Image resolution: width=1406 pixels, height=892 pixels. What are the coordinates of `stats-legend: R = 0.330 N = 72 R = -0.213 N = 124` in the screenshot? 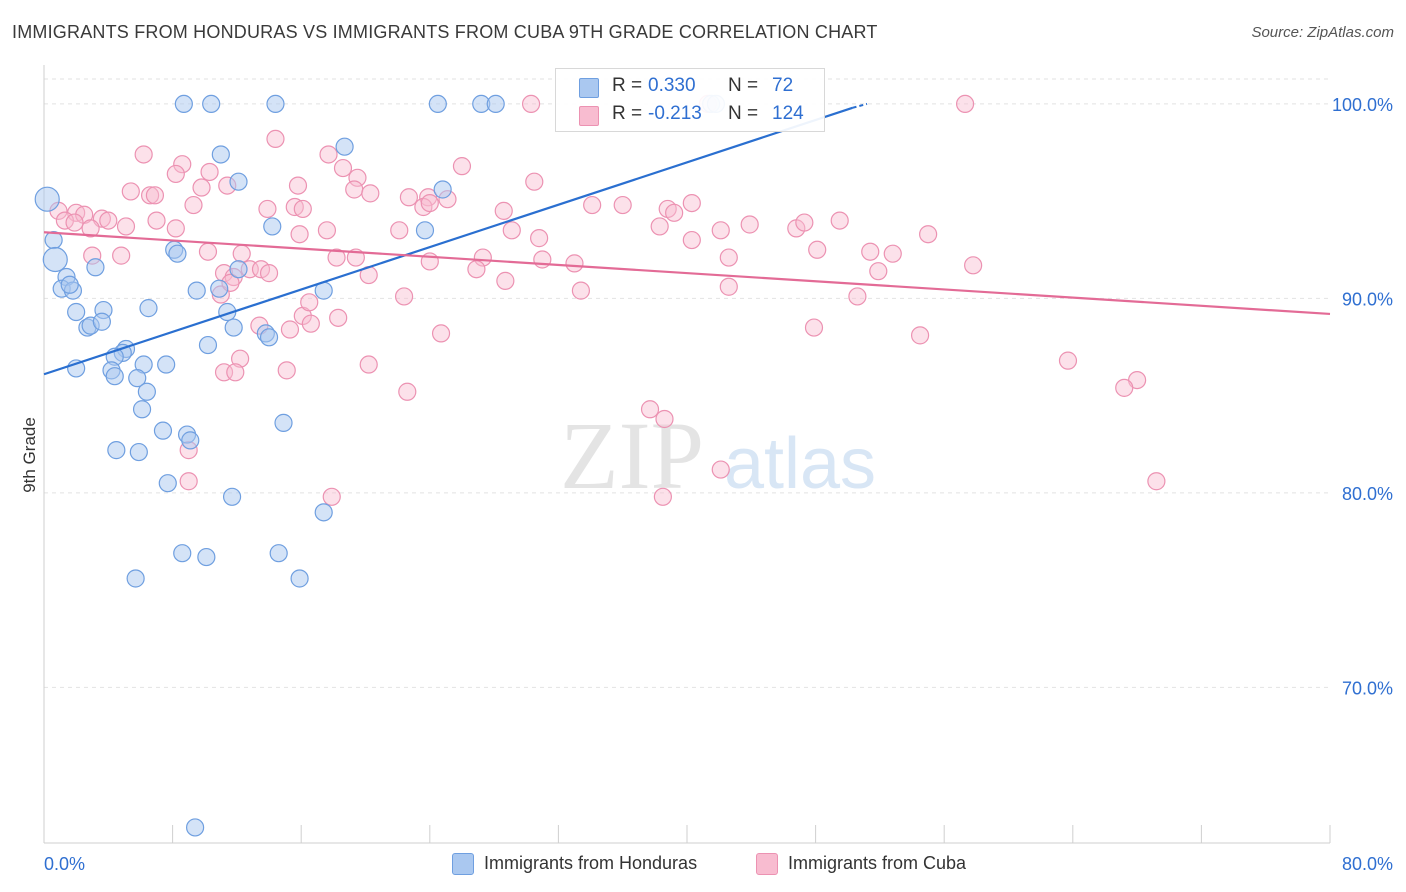 It's located at (690, 100).